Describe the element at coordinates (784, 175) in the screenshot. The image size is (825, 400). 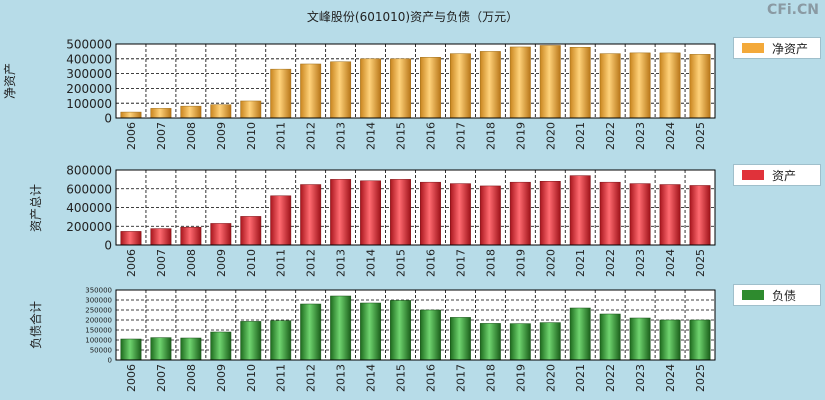
I see `legend-label-assets: 资产` at that location.